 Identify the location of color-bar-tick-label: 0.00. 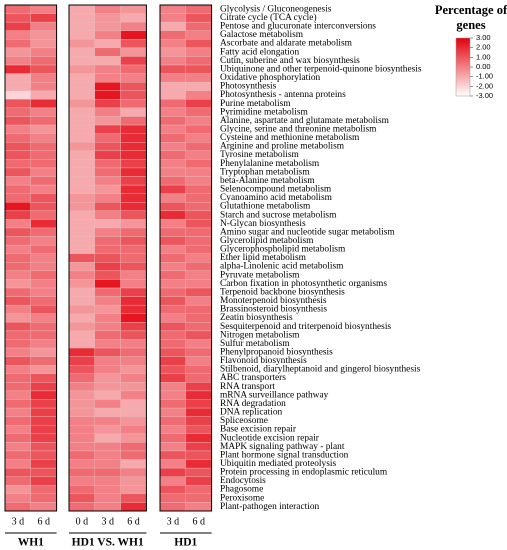
(483, 66).